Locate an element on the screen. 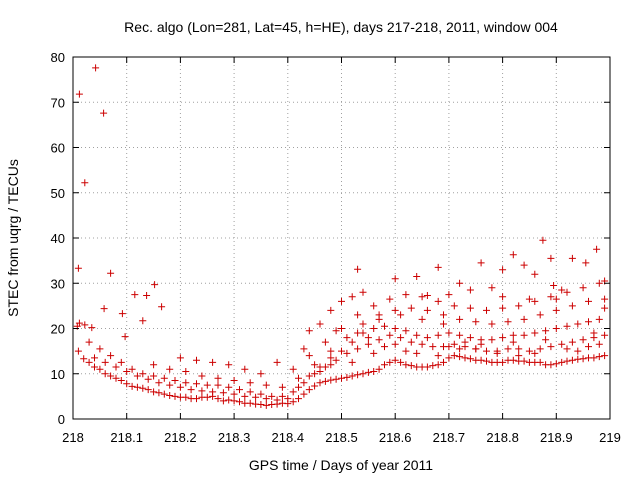 This screenshot has height=480, width=640. y-tick-label: 10 is located at coordinates (58, 374).